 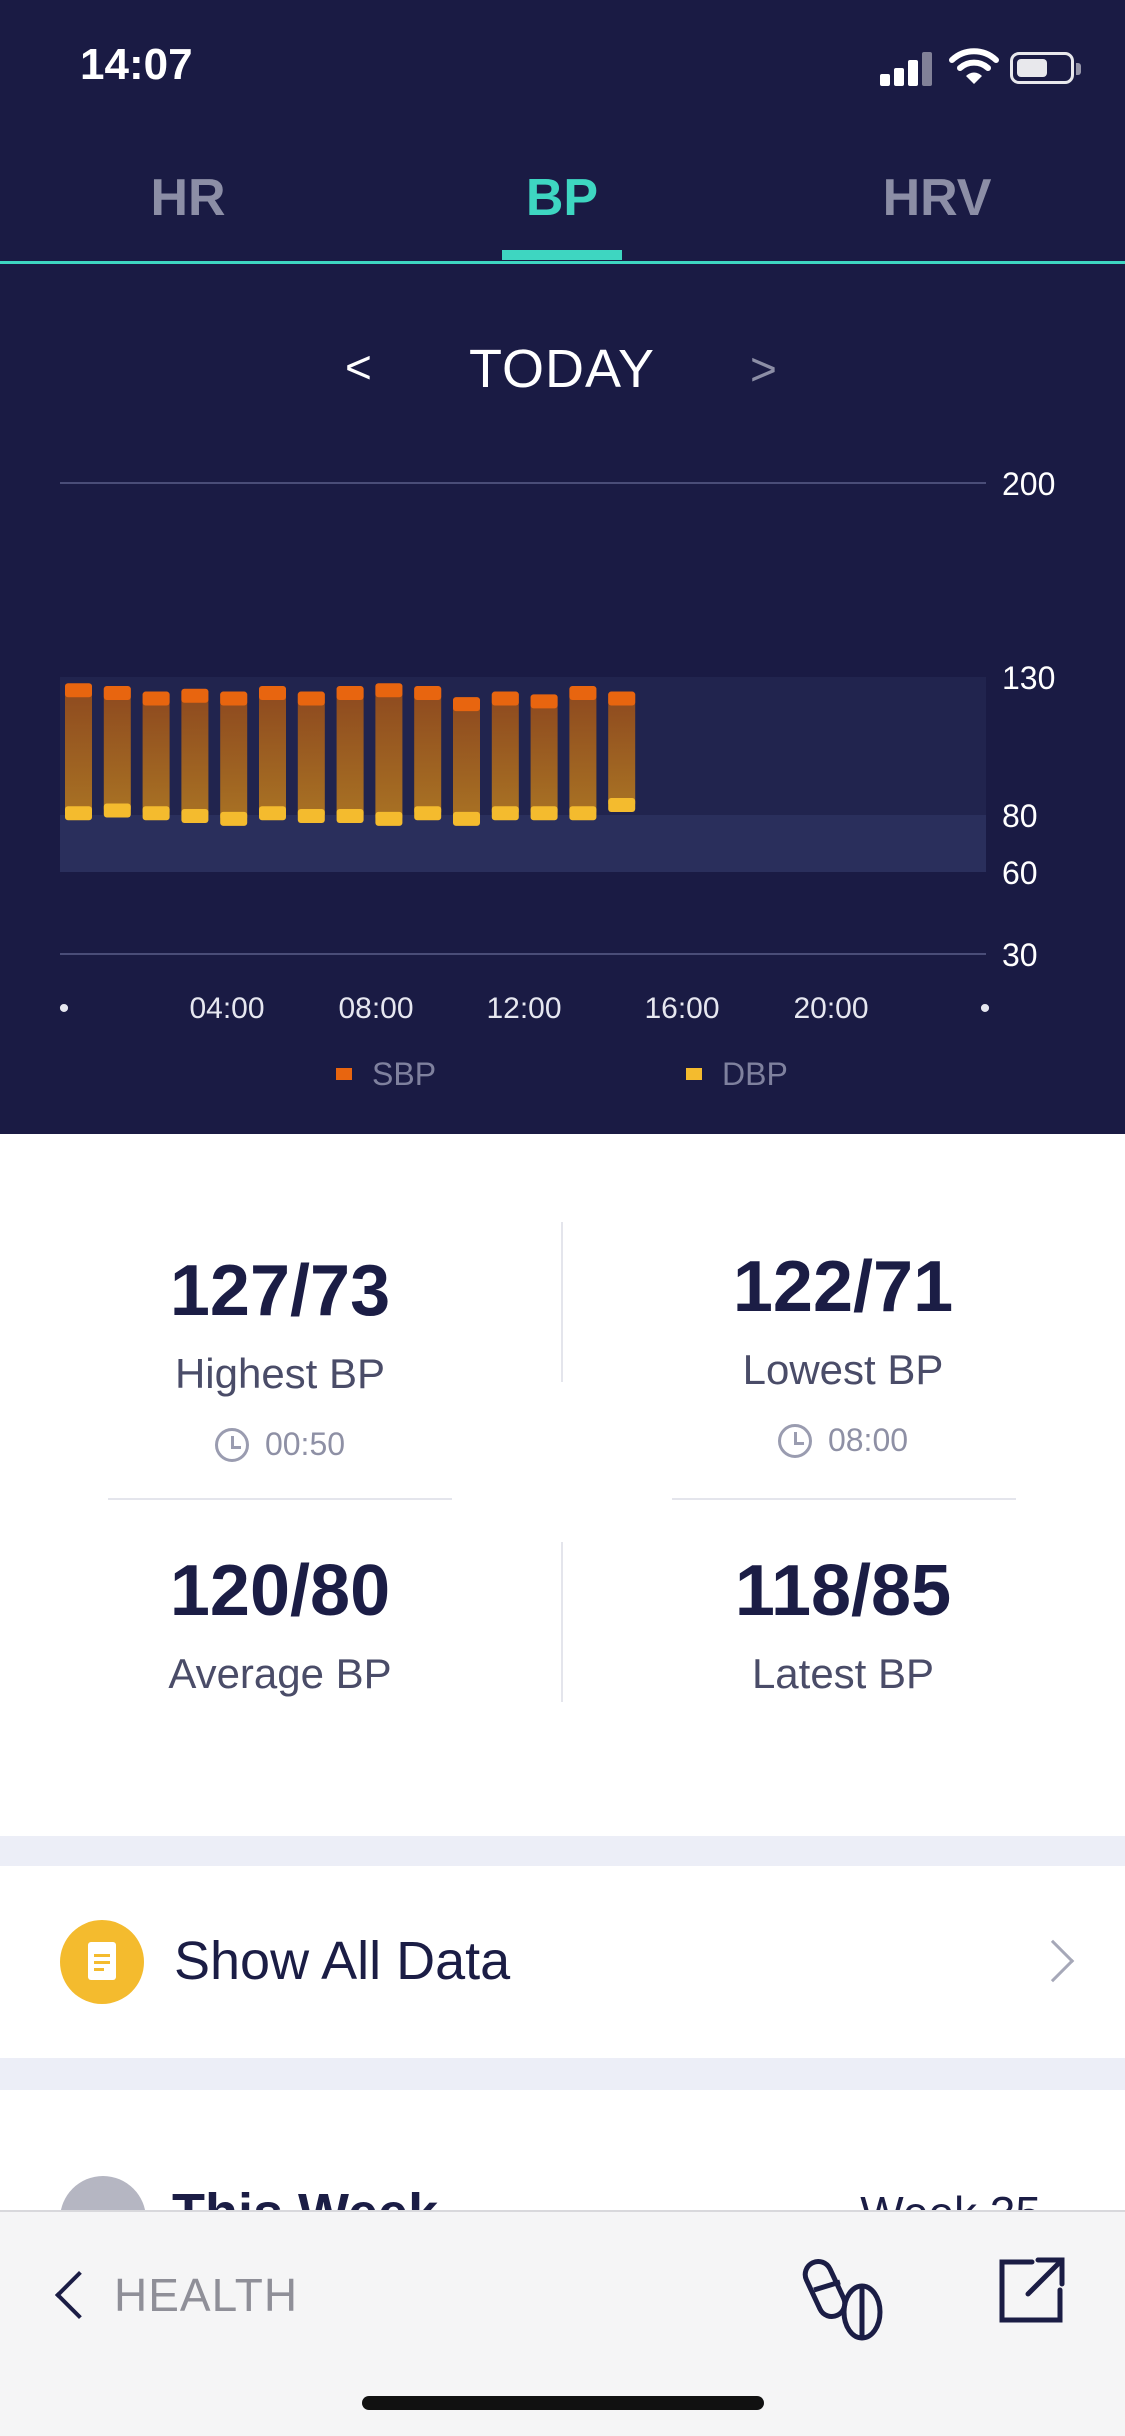 I want to click on metric-tabs: HR BP HRV, so click(x=562, y=207).